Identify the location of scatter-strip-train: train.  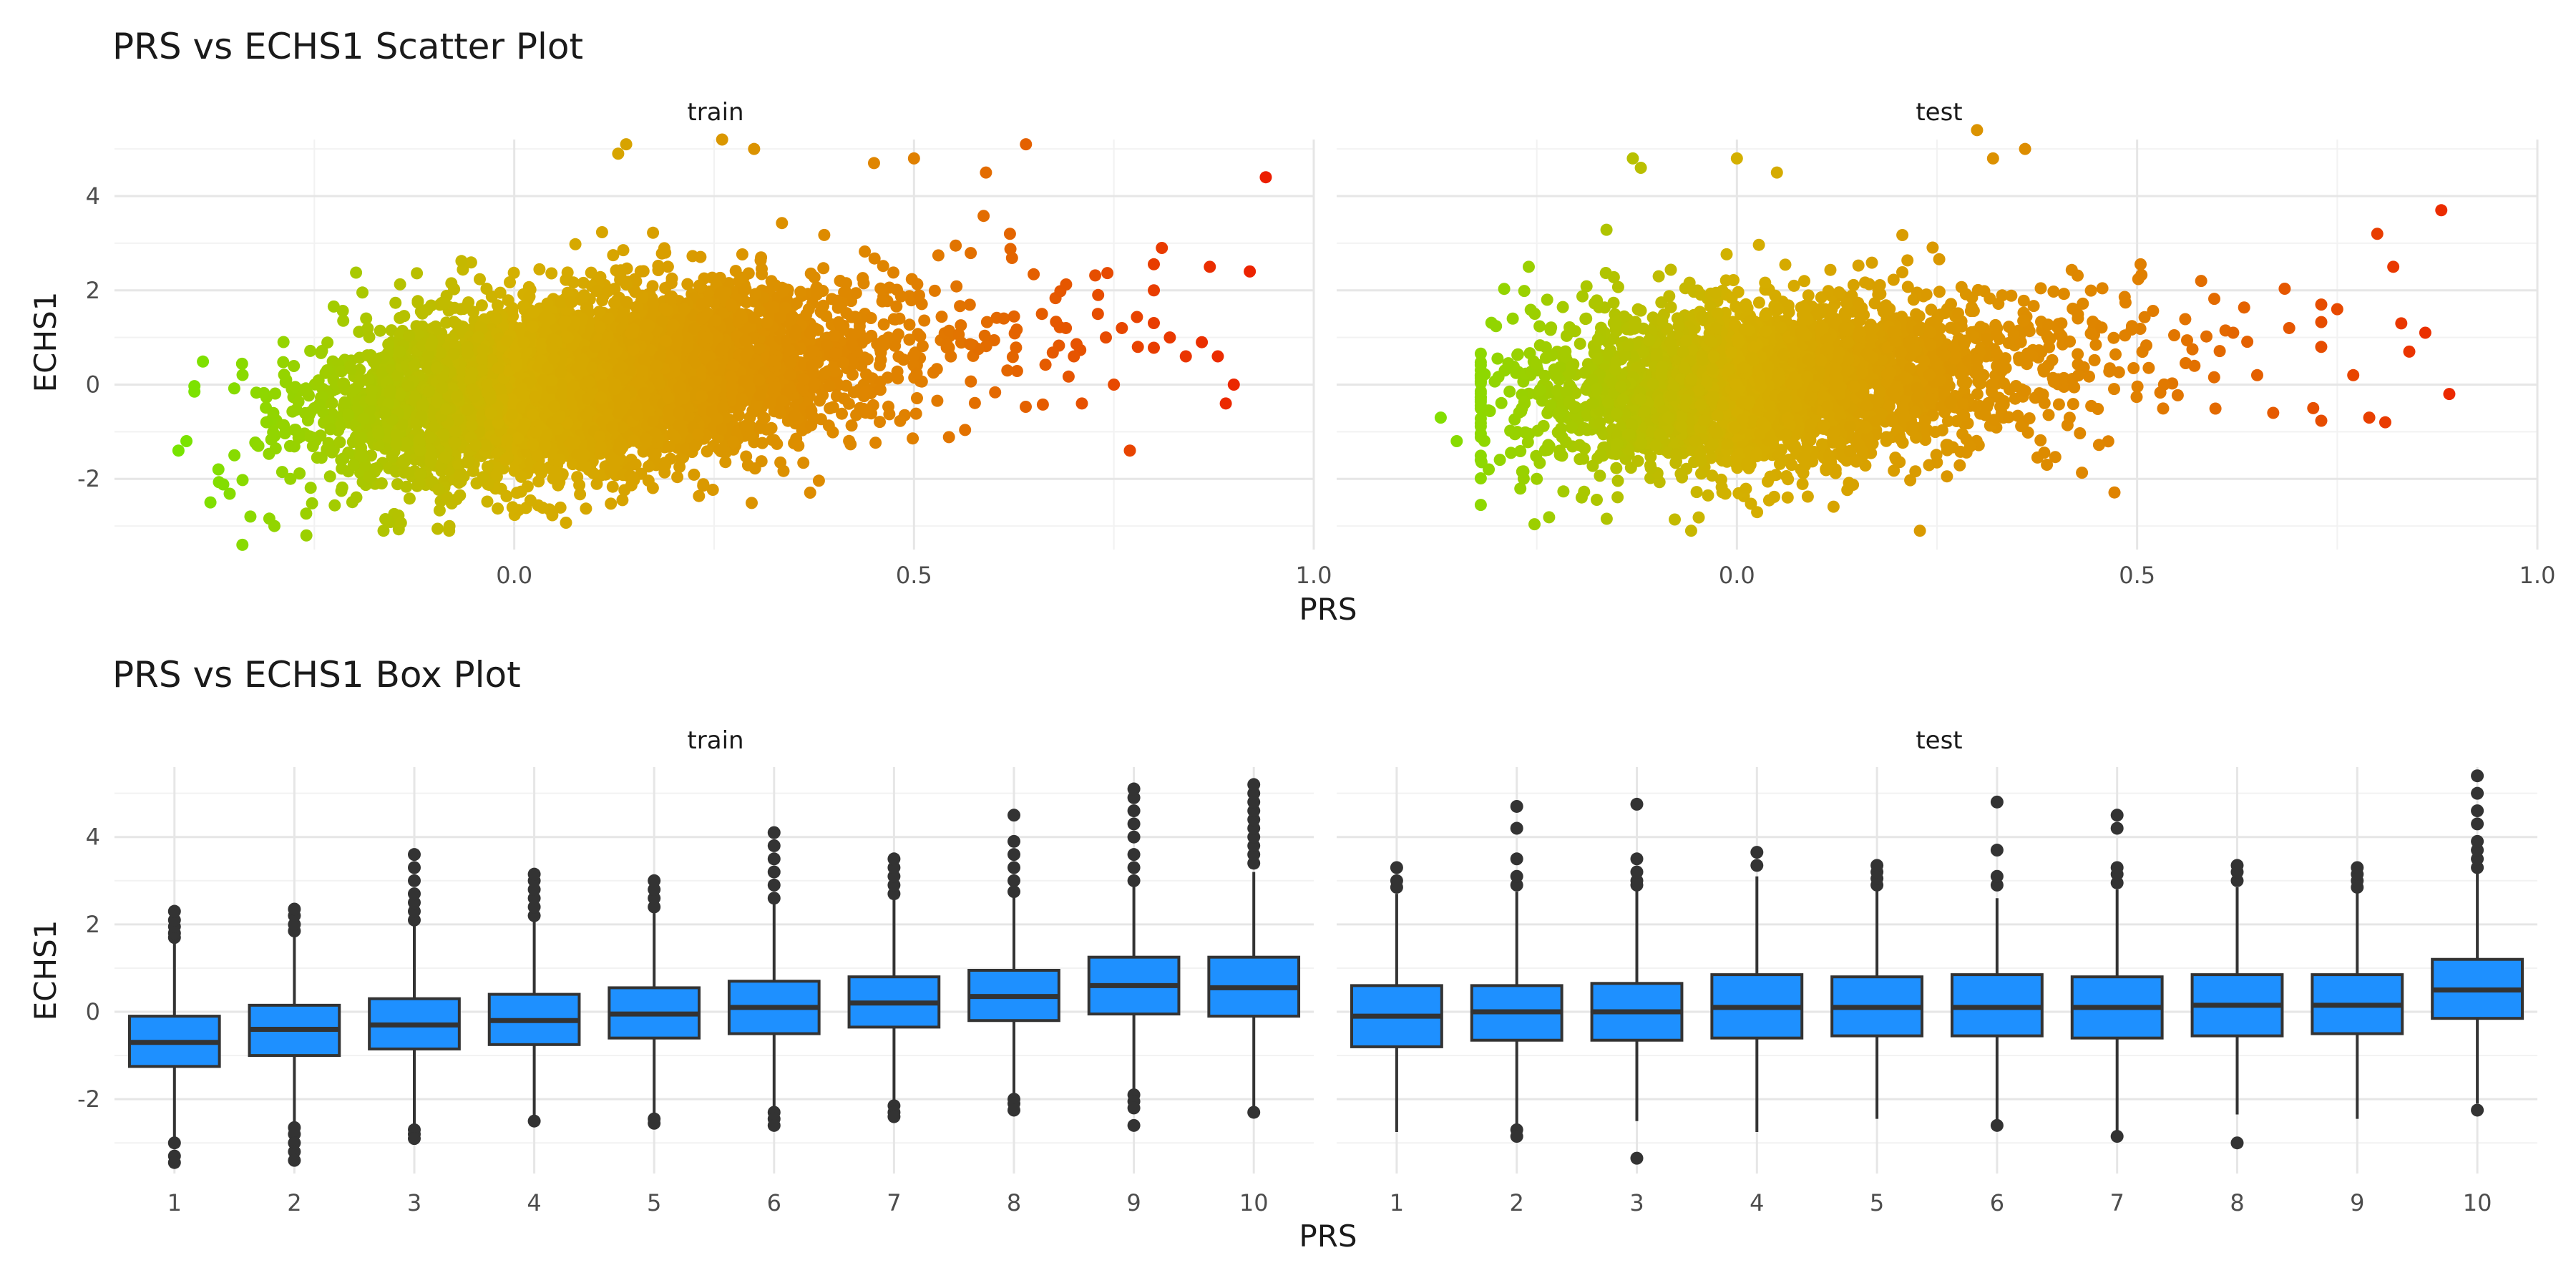
(715, 112).